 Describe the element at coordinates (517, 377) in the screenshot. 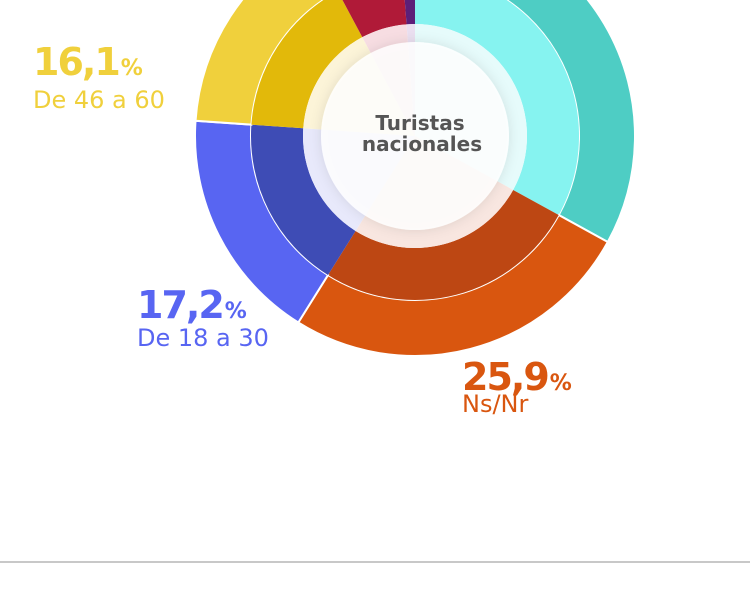

I see `value-label: 25,9%` at that location.